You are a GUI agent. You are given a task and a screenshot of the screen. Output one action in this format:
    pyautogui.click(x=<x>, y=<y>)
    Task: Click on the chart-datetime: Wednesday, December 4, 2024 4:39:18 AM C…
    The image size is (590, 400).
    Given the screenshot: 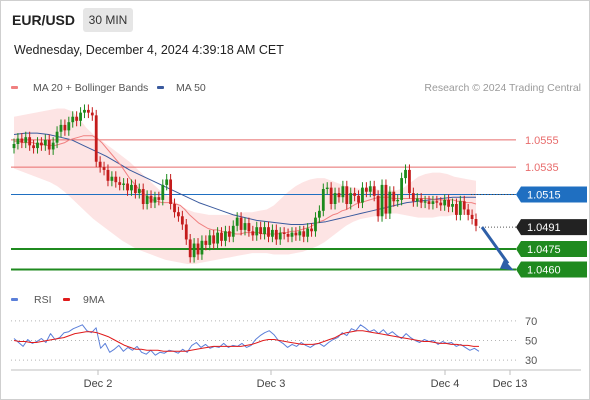 What is the action you would take?
    pyautogui.click(x=149, y=50)
    